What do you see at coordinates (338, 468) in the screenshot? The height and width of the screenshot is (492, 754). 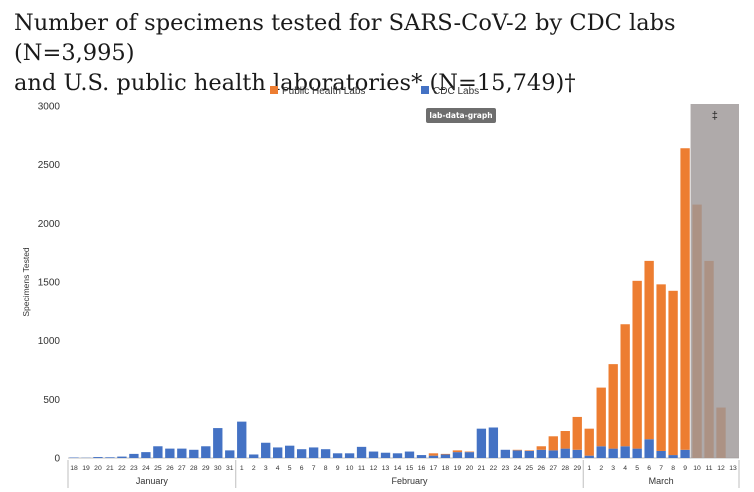 I see `x-tick-label: 9` at bounding box center [338, 468].